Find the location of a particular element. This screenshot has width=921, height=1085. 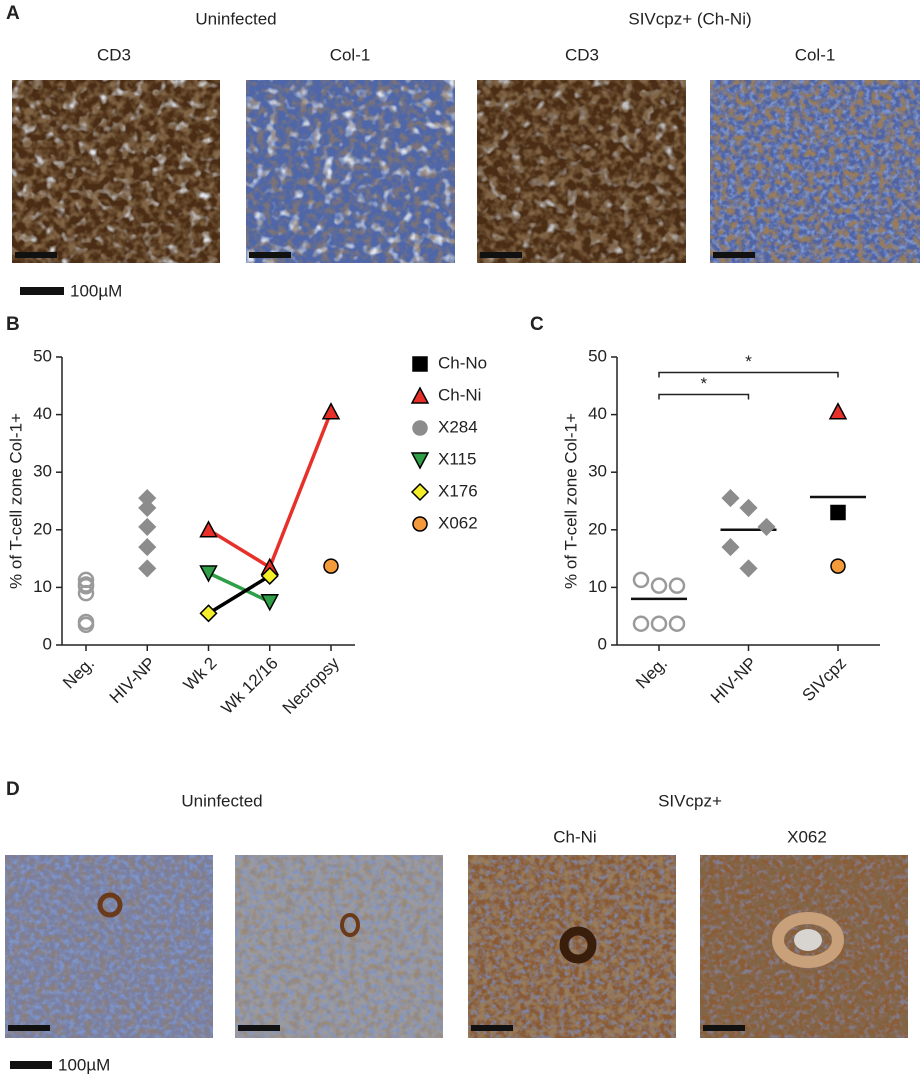

legend-label: Ch-Ni is located at coordinates (459, 394).